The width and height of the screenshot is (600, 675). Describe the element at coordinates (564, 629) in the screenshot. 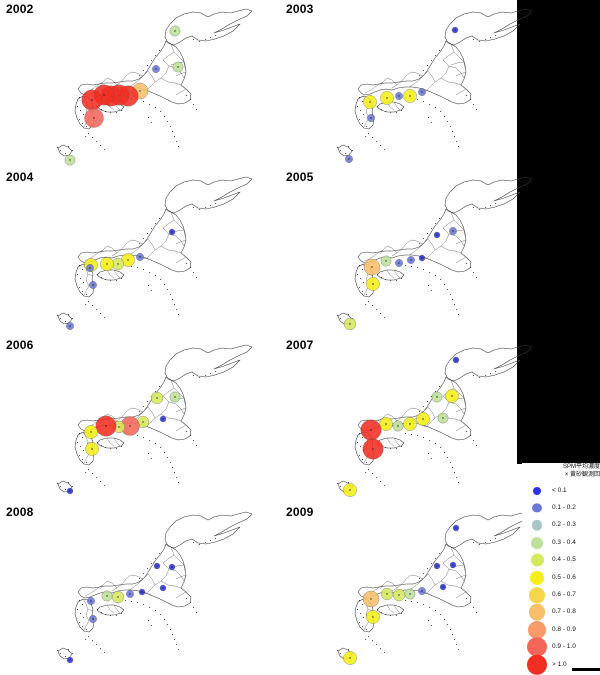

I see `legend-label: 0.8 - 0.9` at that location.